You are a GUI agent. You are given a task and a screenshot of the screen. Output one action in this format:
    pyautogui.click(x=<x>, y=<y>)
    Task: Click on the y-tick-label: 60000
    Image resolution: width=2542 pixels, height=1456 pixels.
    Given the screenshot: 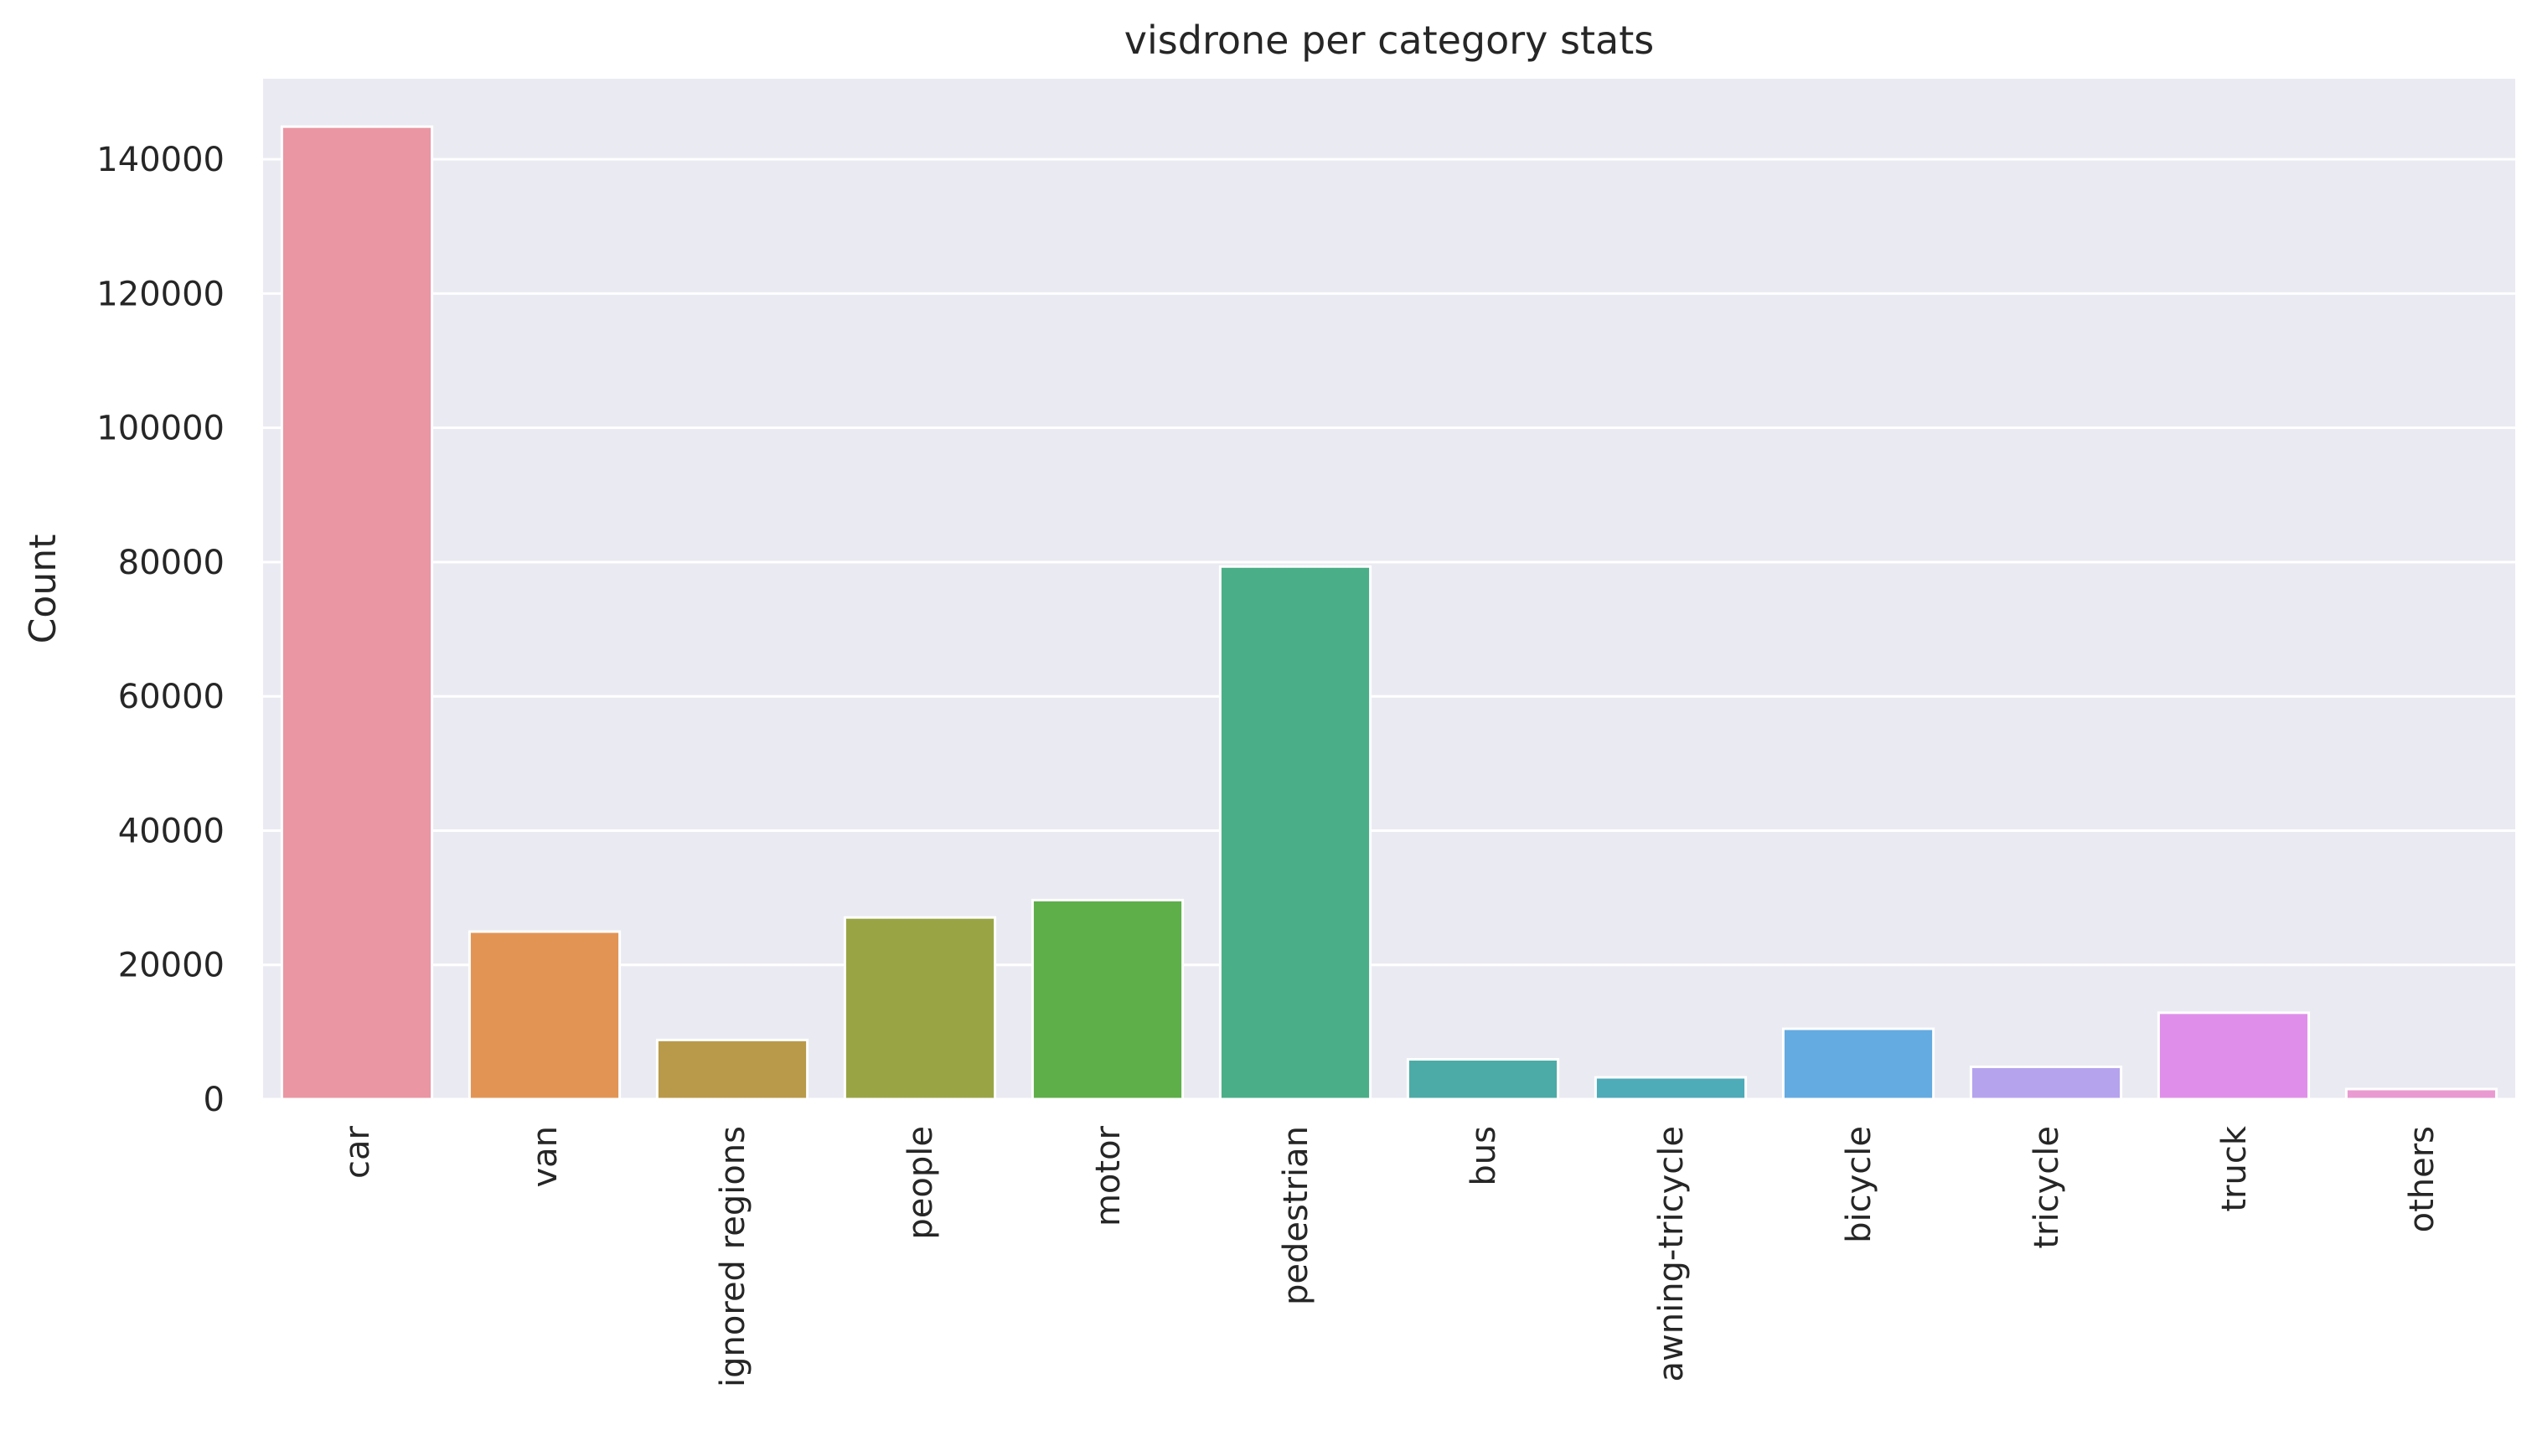 What is the action you would take?
    pyautogui.click(x=171, y=697)
    